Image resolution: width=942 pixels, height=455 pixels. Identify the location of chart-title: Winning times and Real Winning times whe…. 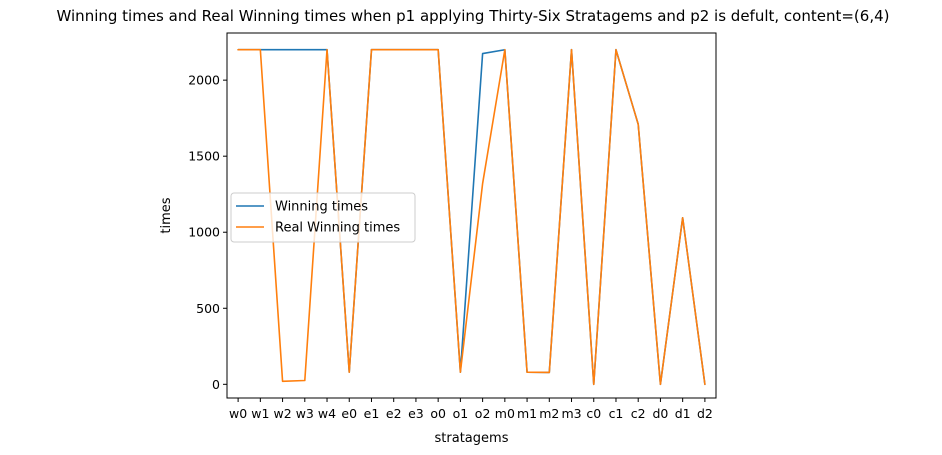
(473, 16).